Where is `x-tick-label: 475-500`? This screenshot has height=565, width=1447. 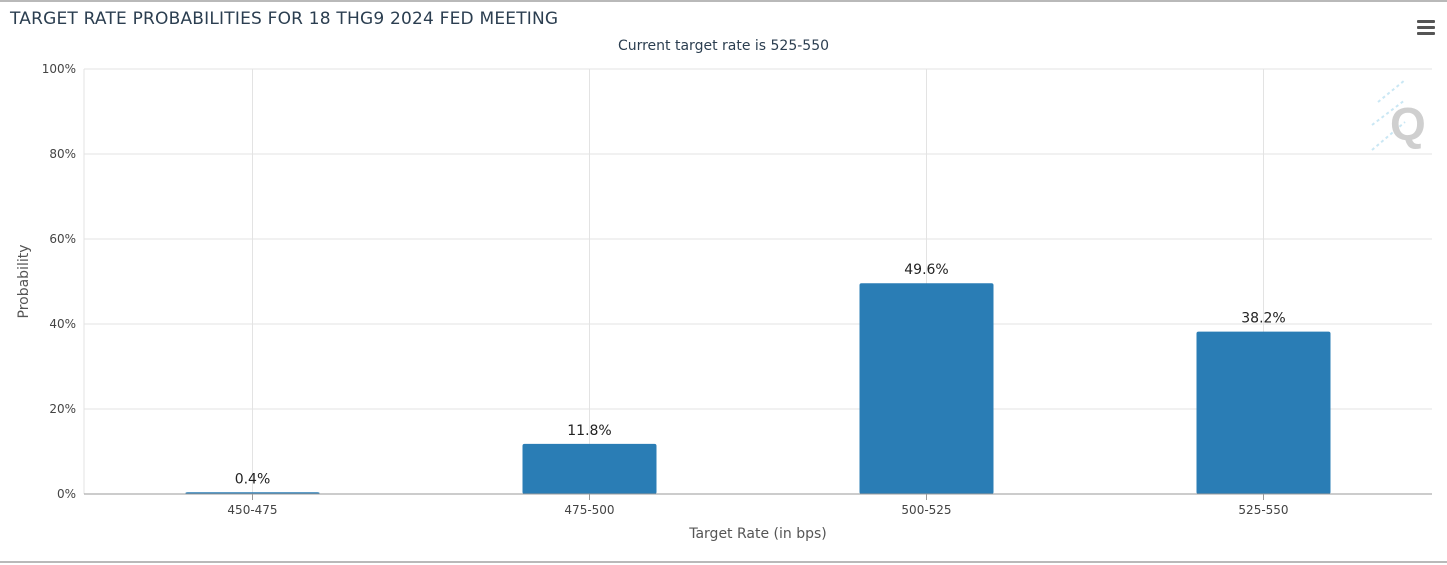 x-tick-label: 475-500 is located at coordinates (589, 510).